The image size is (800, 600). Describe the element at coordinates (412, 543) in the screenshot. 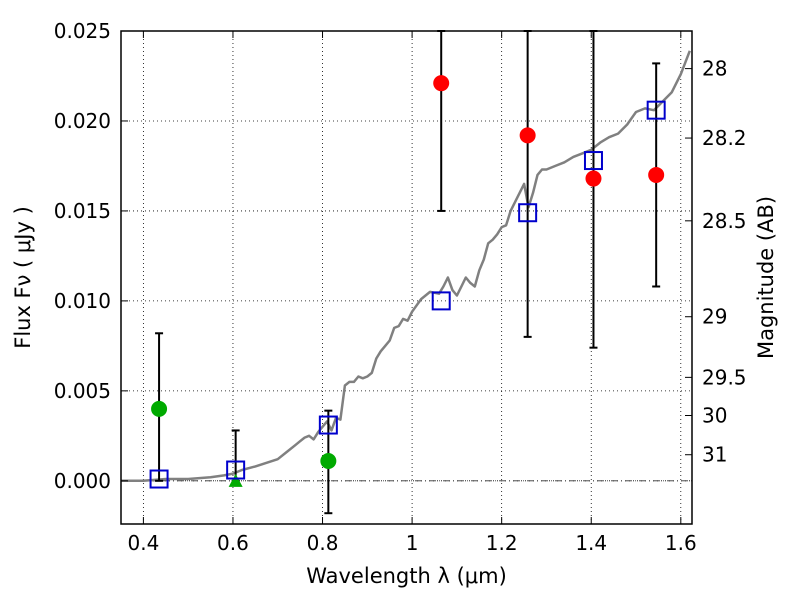

I see `x-tick-label: 1` at that location.